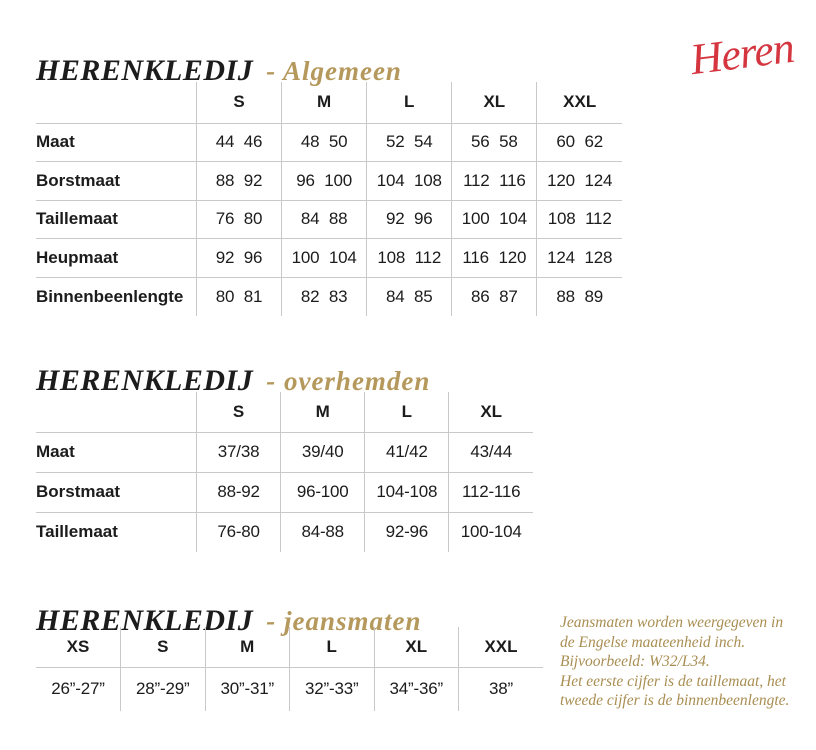 The width and height of the screenshot is (816, 750). What do you see at coordinates (494, 142) in the screenshot?
I see `size-cell: 56 58` at bounding box center [494, 142].